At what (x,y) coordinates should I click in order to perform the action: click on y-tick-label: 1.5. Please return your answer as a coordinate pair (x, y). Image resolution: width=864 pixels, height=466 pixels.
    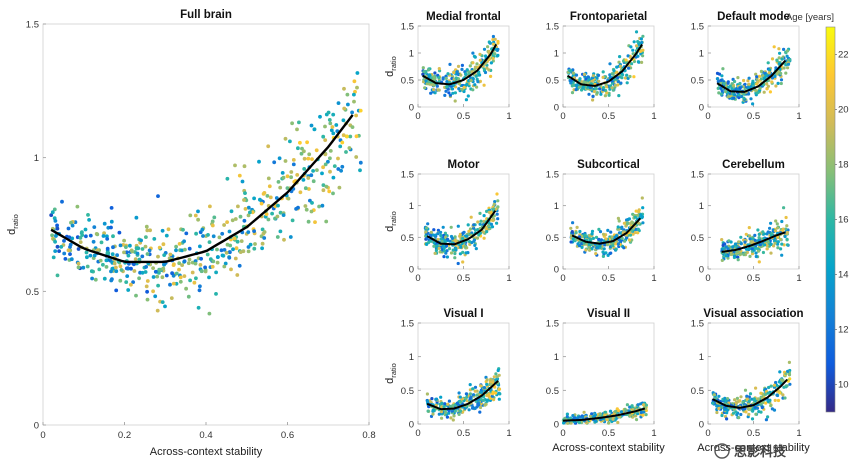
    Looking at the image, I should click on (697, 324).